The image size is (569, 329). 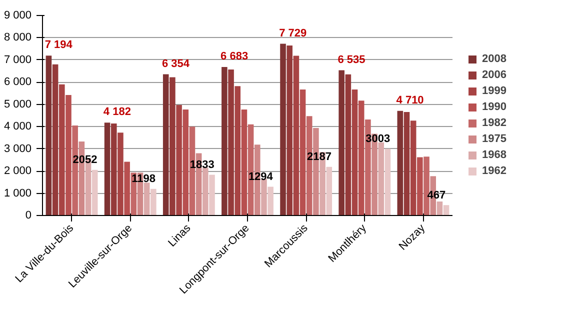 I want to click on y-tick-label: 8 000, so click(x=18, y=38).